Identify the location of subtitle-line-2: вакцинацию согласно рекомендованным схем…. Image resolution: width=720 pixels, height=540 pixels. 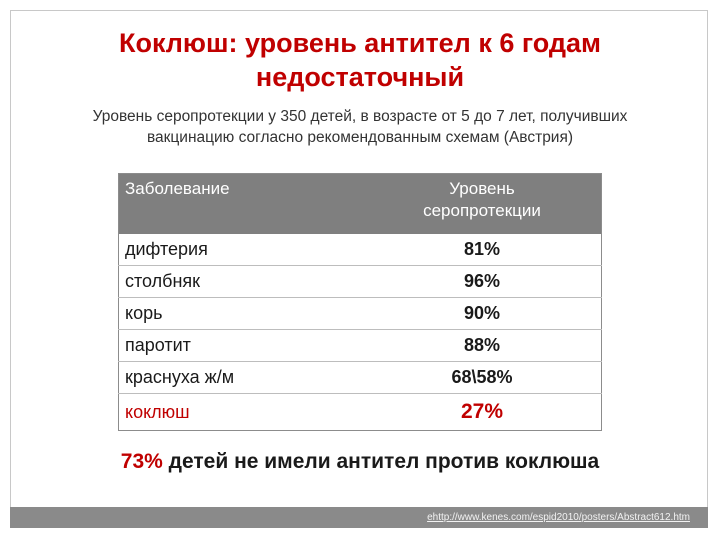
(360, 137).